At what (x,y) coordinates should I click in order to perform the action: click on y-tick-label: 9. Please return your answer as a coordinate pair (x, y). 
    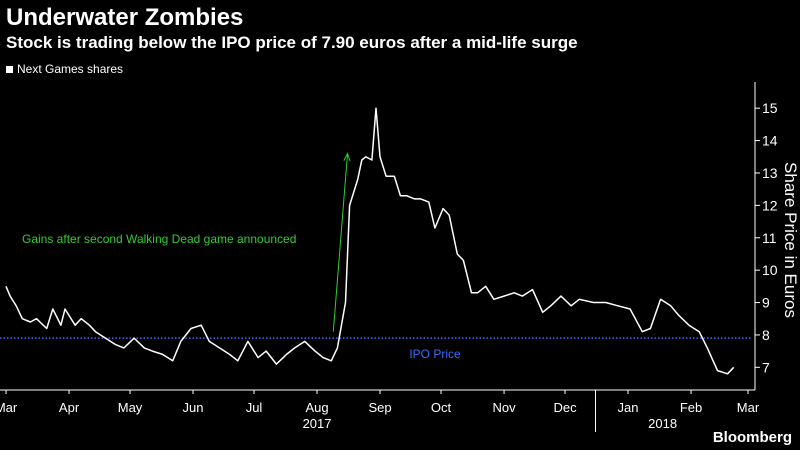
    Looking at the image, I should click on (766, 303).